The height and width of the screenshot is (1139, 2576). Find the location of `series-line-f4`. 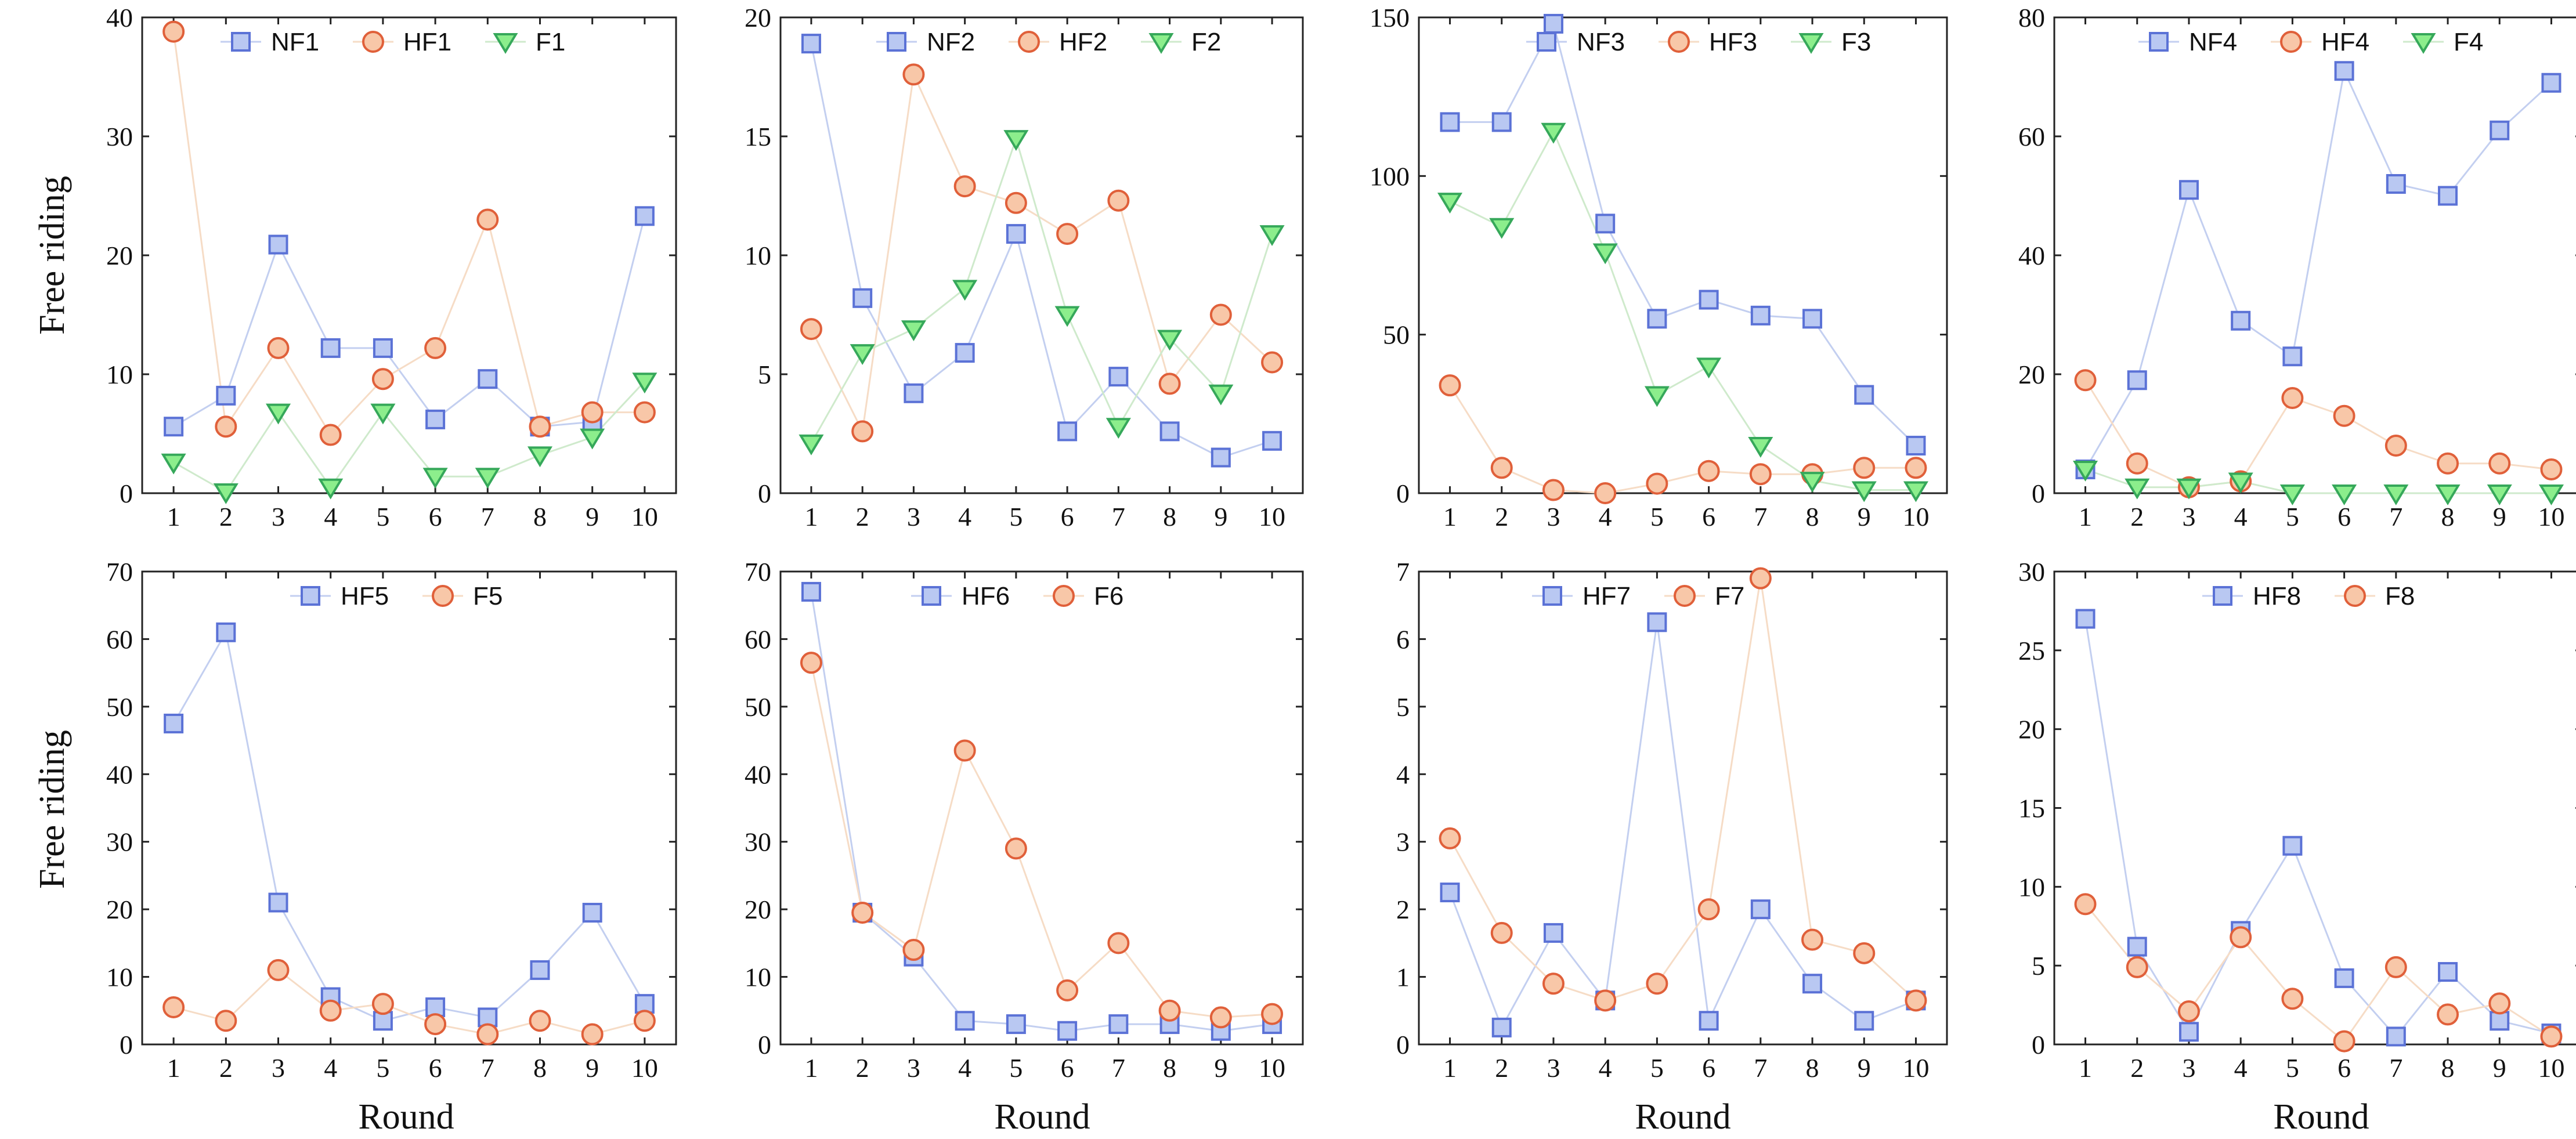

series-line-f4 is located at coordinates (2318, 481).